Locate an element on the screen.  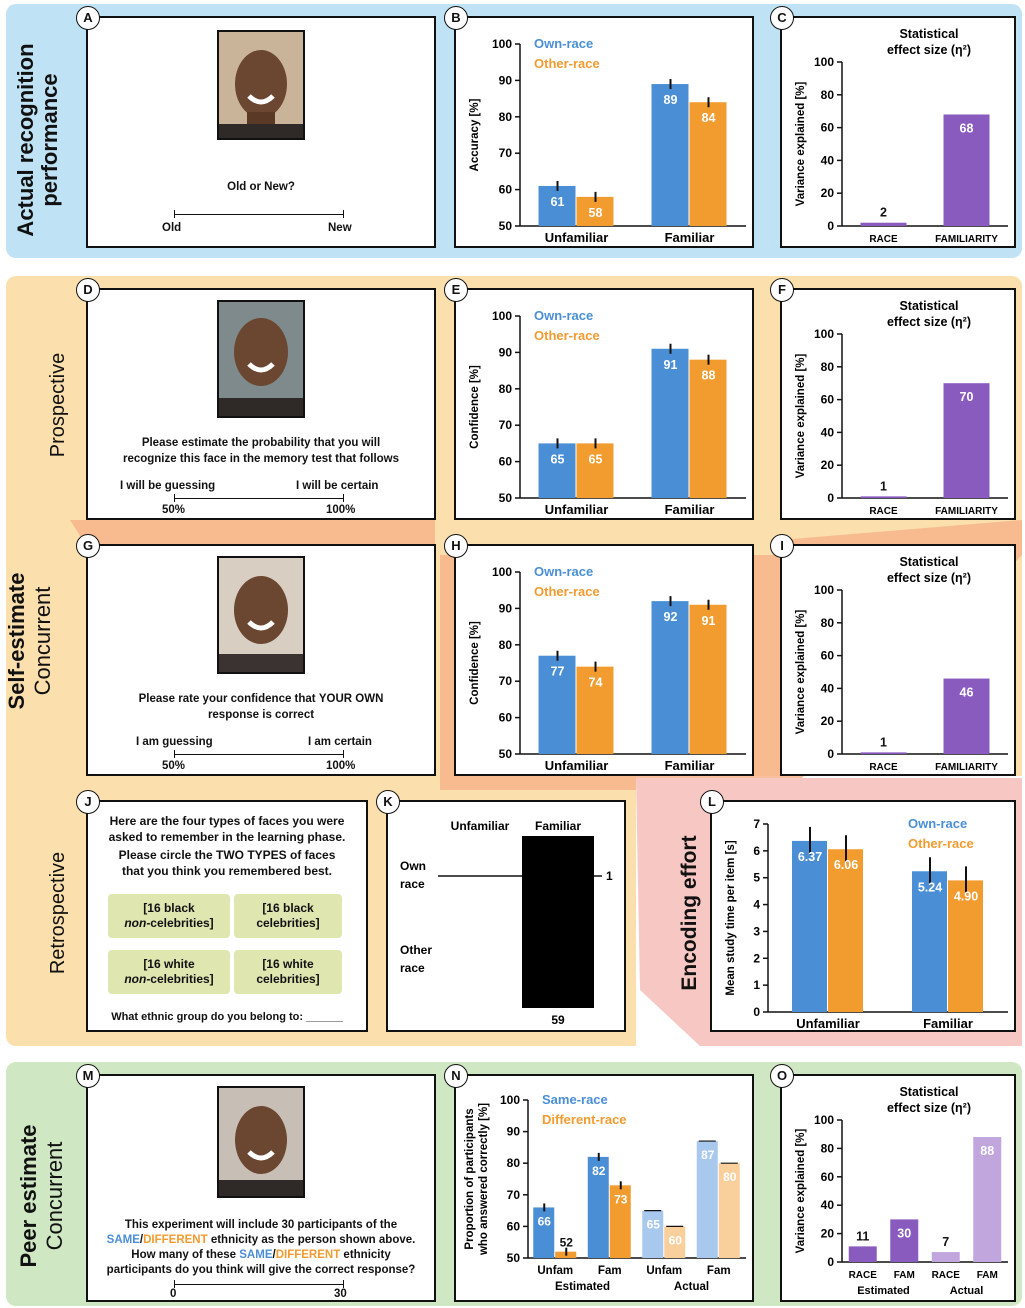
box-line2: non-celebrities] is located at coordinates (168, 923).